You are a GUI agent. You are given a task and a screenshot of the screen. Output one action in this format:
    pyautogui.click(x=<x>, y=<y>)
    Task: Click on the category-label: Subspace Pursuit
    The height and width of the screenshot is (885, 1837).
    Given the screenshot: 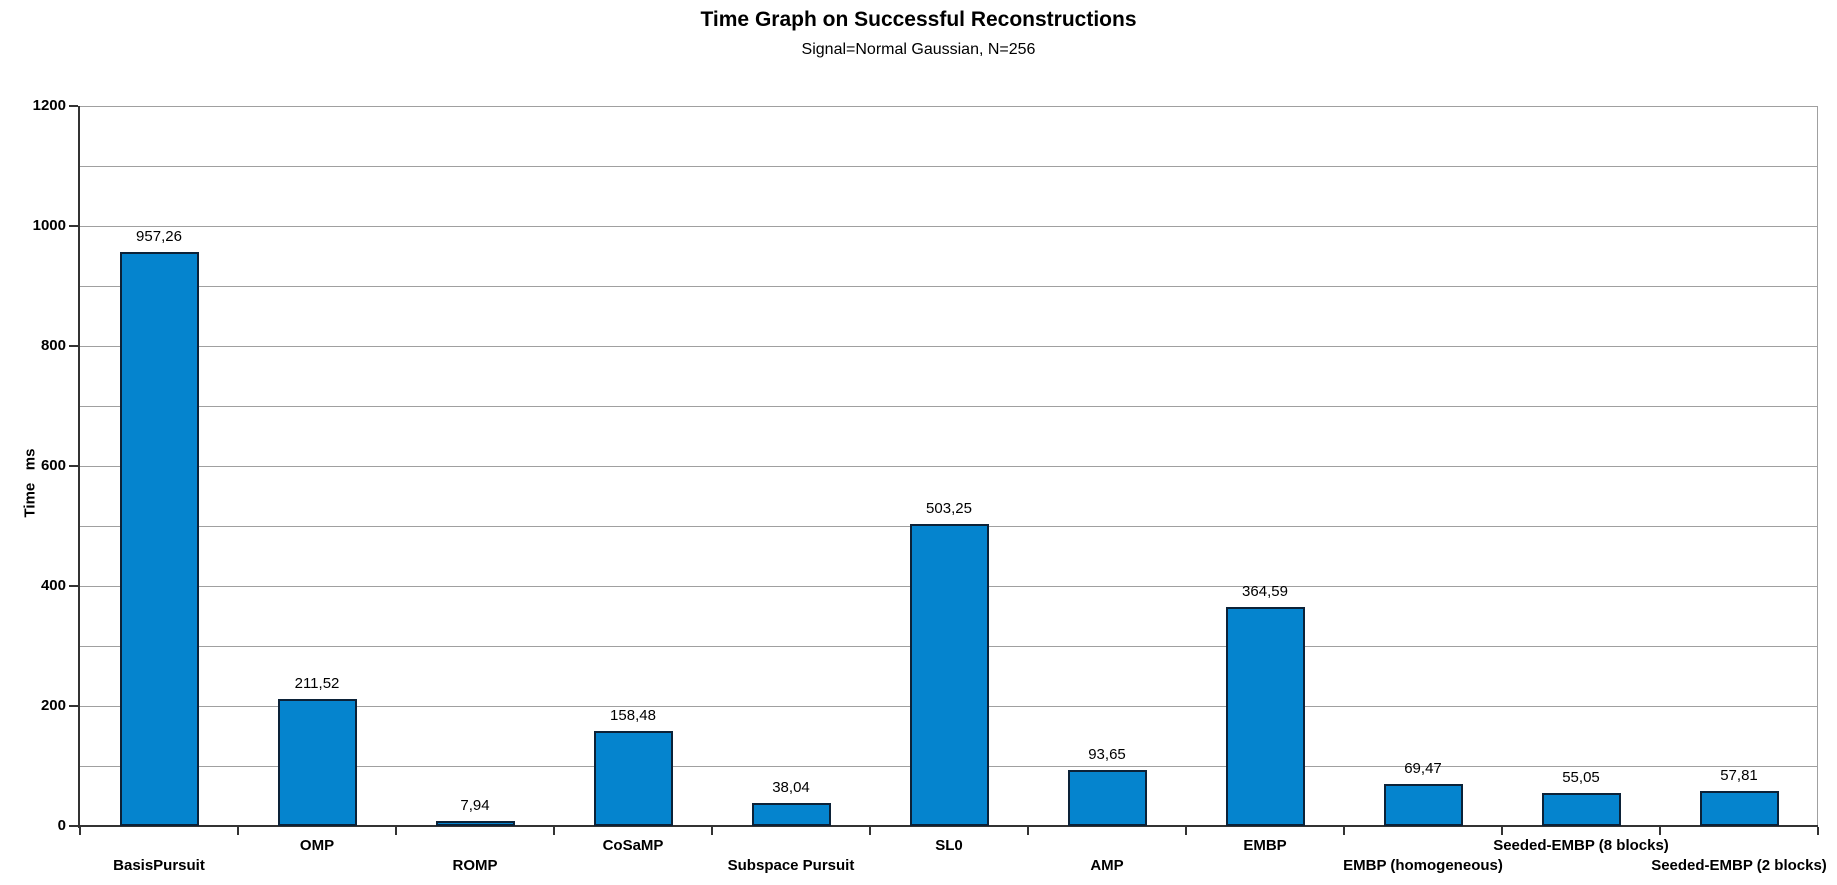 What is the action you would take?
    pyautogui.click(x=791, y=865)
    